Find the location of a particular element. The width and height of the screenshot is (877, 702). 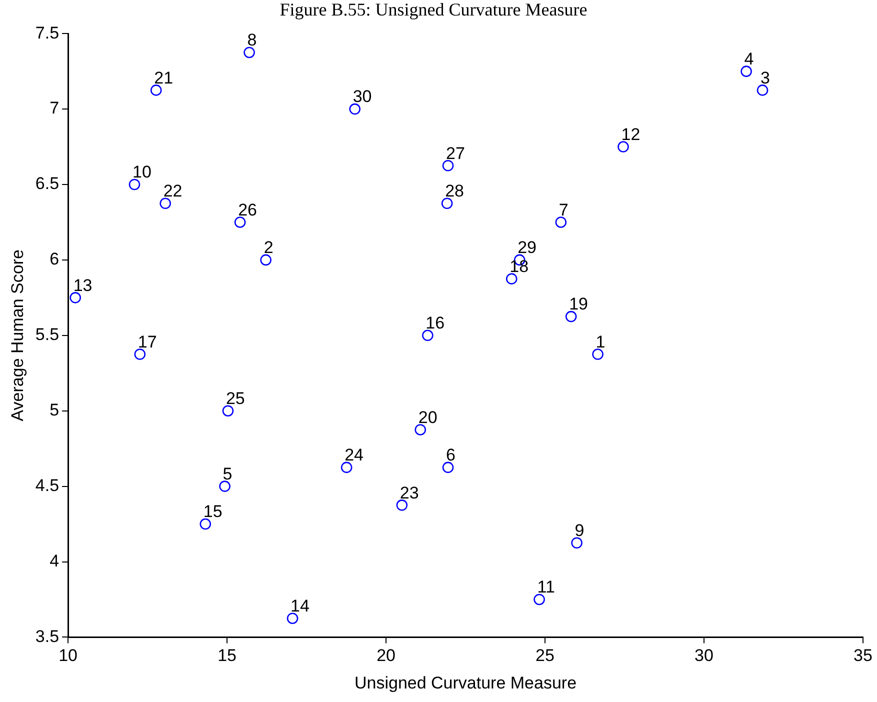

annotation: 12 is located at coordinates (630, 134).